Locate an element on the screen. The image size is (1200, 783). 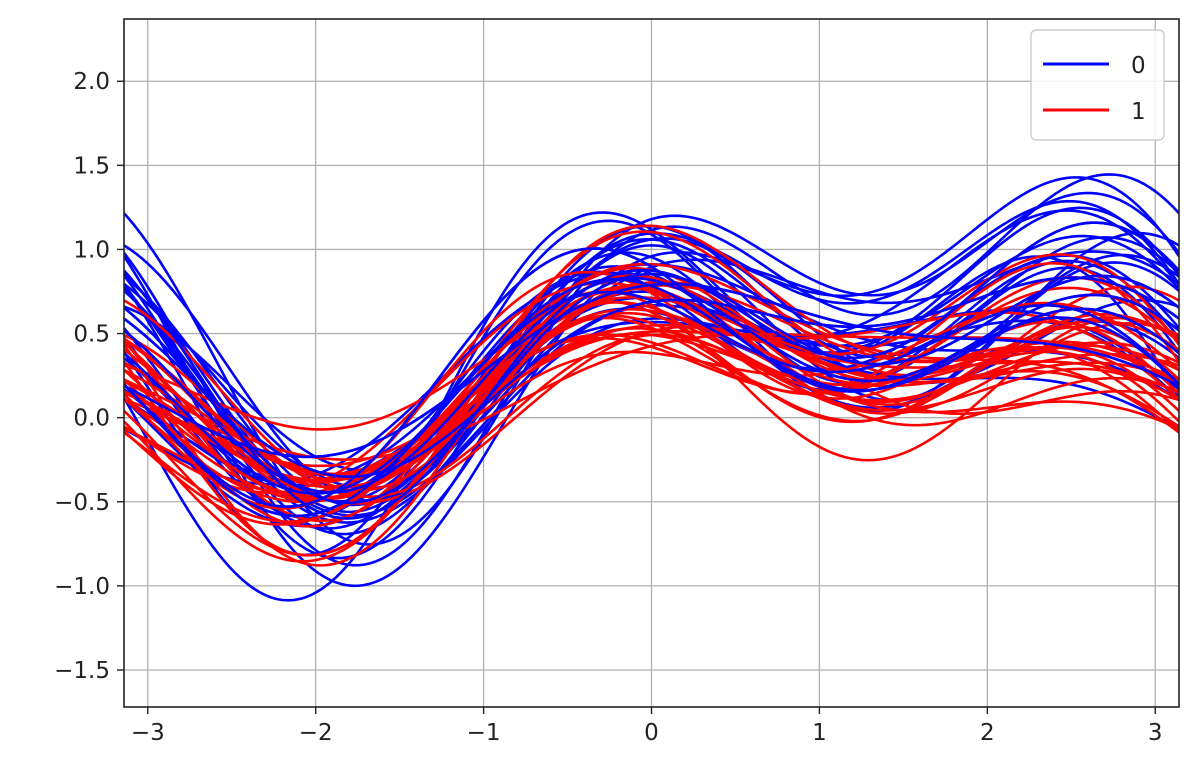
legend-box is located at coordinates (1097, 85).